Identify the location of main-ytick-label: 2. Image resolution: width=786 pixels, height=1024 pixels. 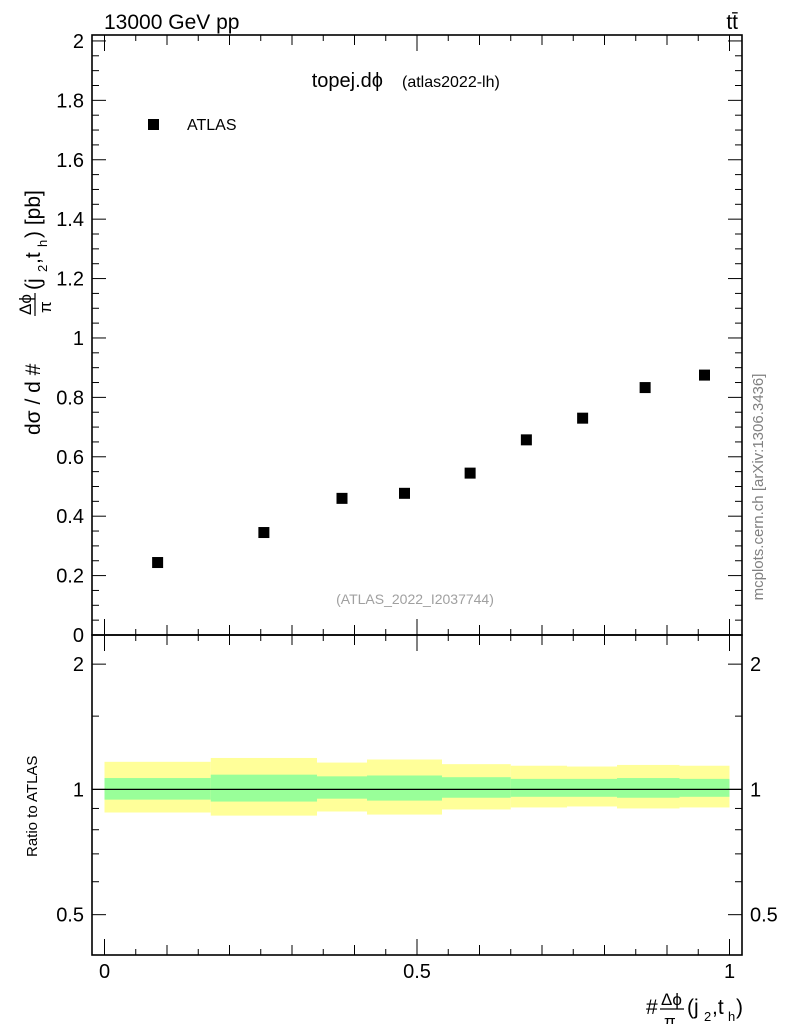
(78, 42).